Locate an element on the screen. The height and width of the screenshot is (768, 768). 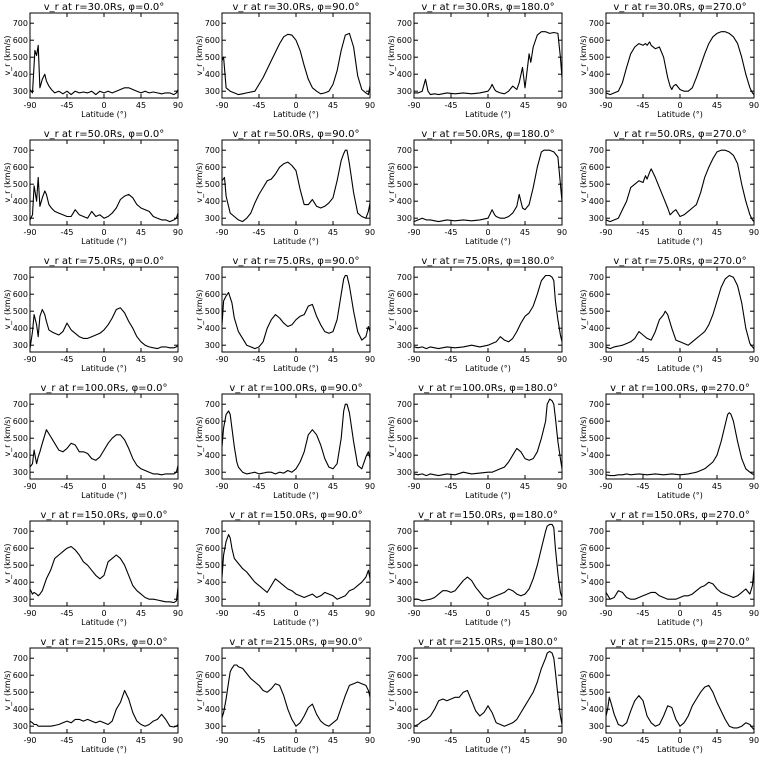
panel-title: v_r at r=50.0Rs, φ=180.0° is located at coordinates (487, 134).